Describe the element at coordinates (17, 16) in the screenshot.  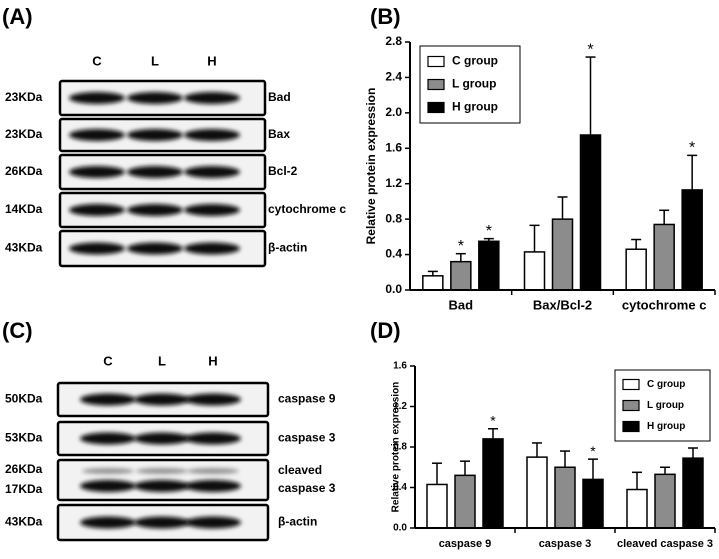
I see `panel-label: (A)` at that location.